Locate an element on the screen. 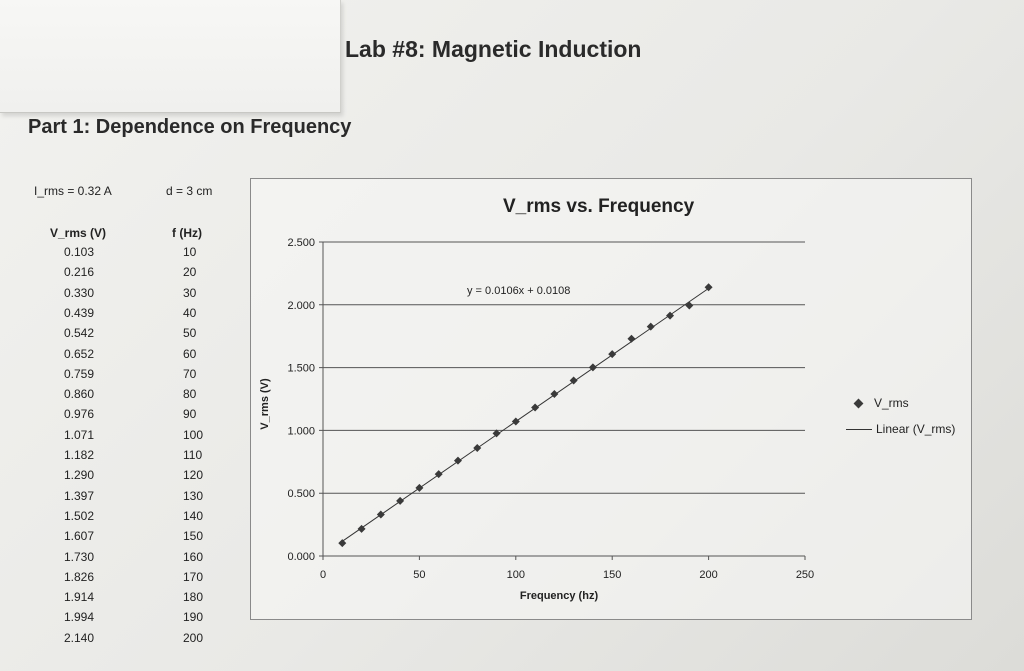  frequency-cell: 50 is located at coordinates (190, 333).